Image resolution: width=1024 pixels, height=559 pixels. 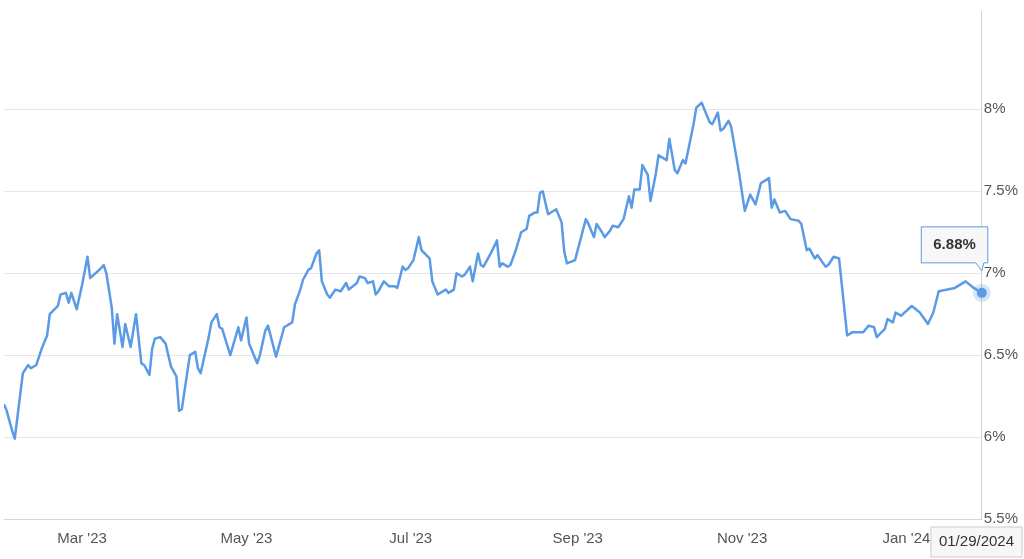 What do you see at coordinates (994, 108) in the screenshot?
I see `y-tick-label: 8%` at bounding box center [994, 108].